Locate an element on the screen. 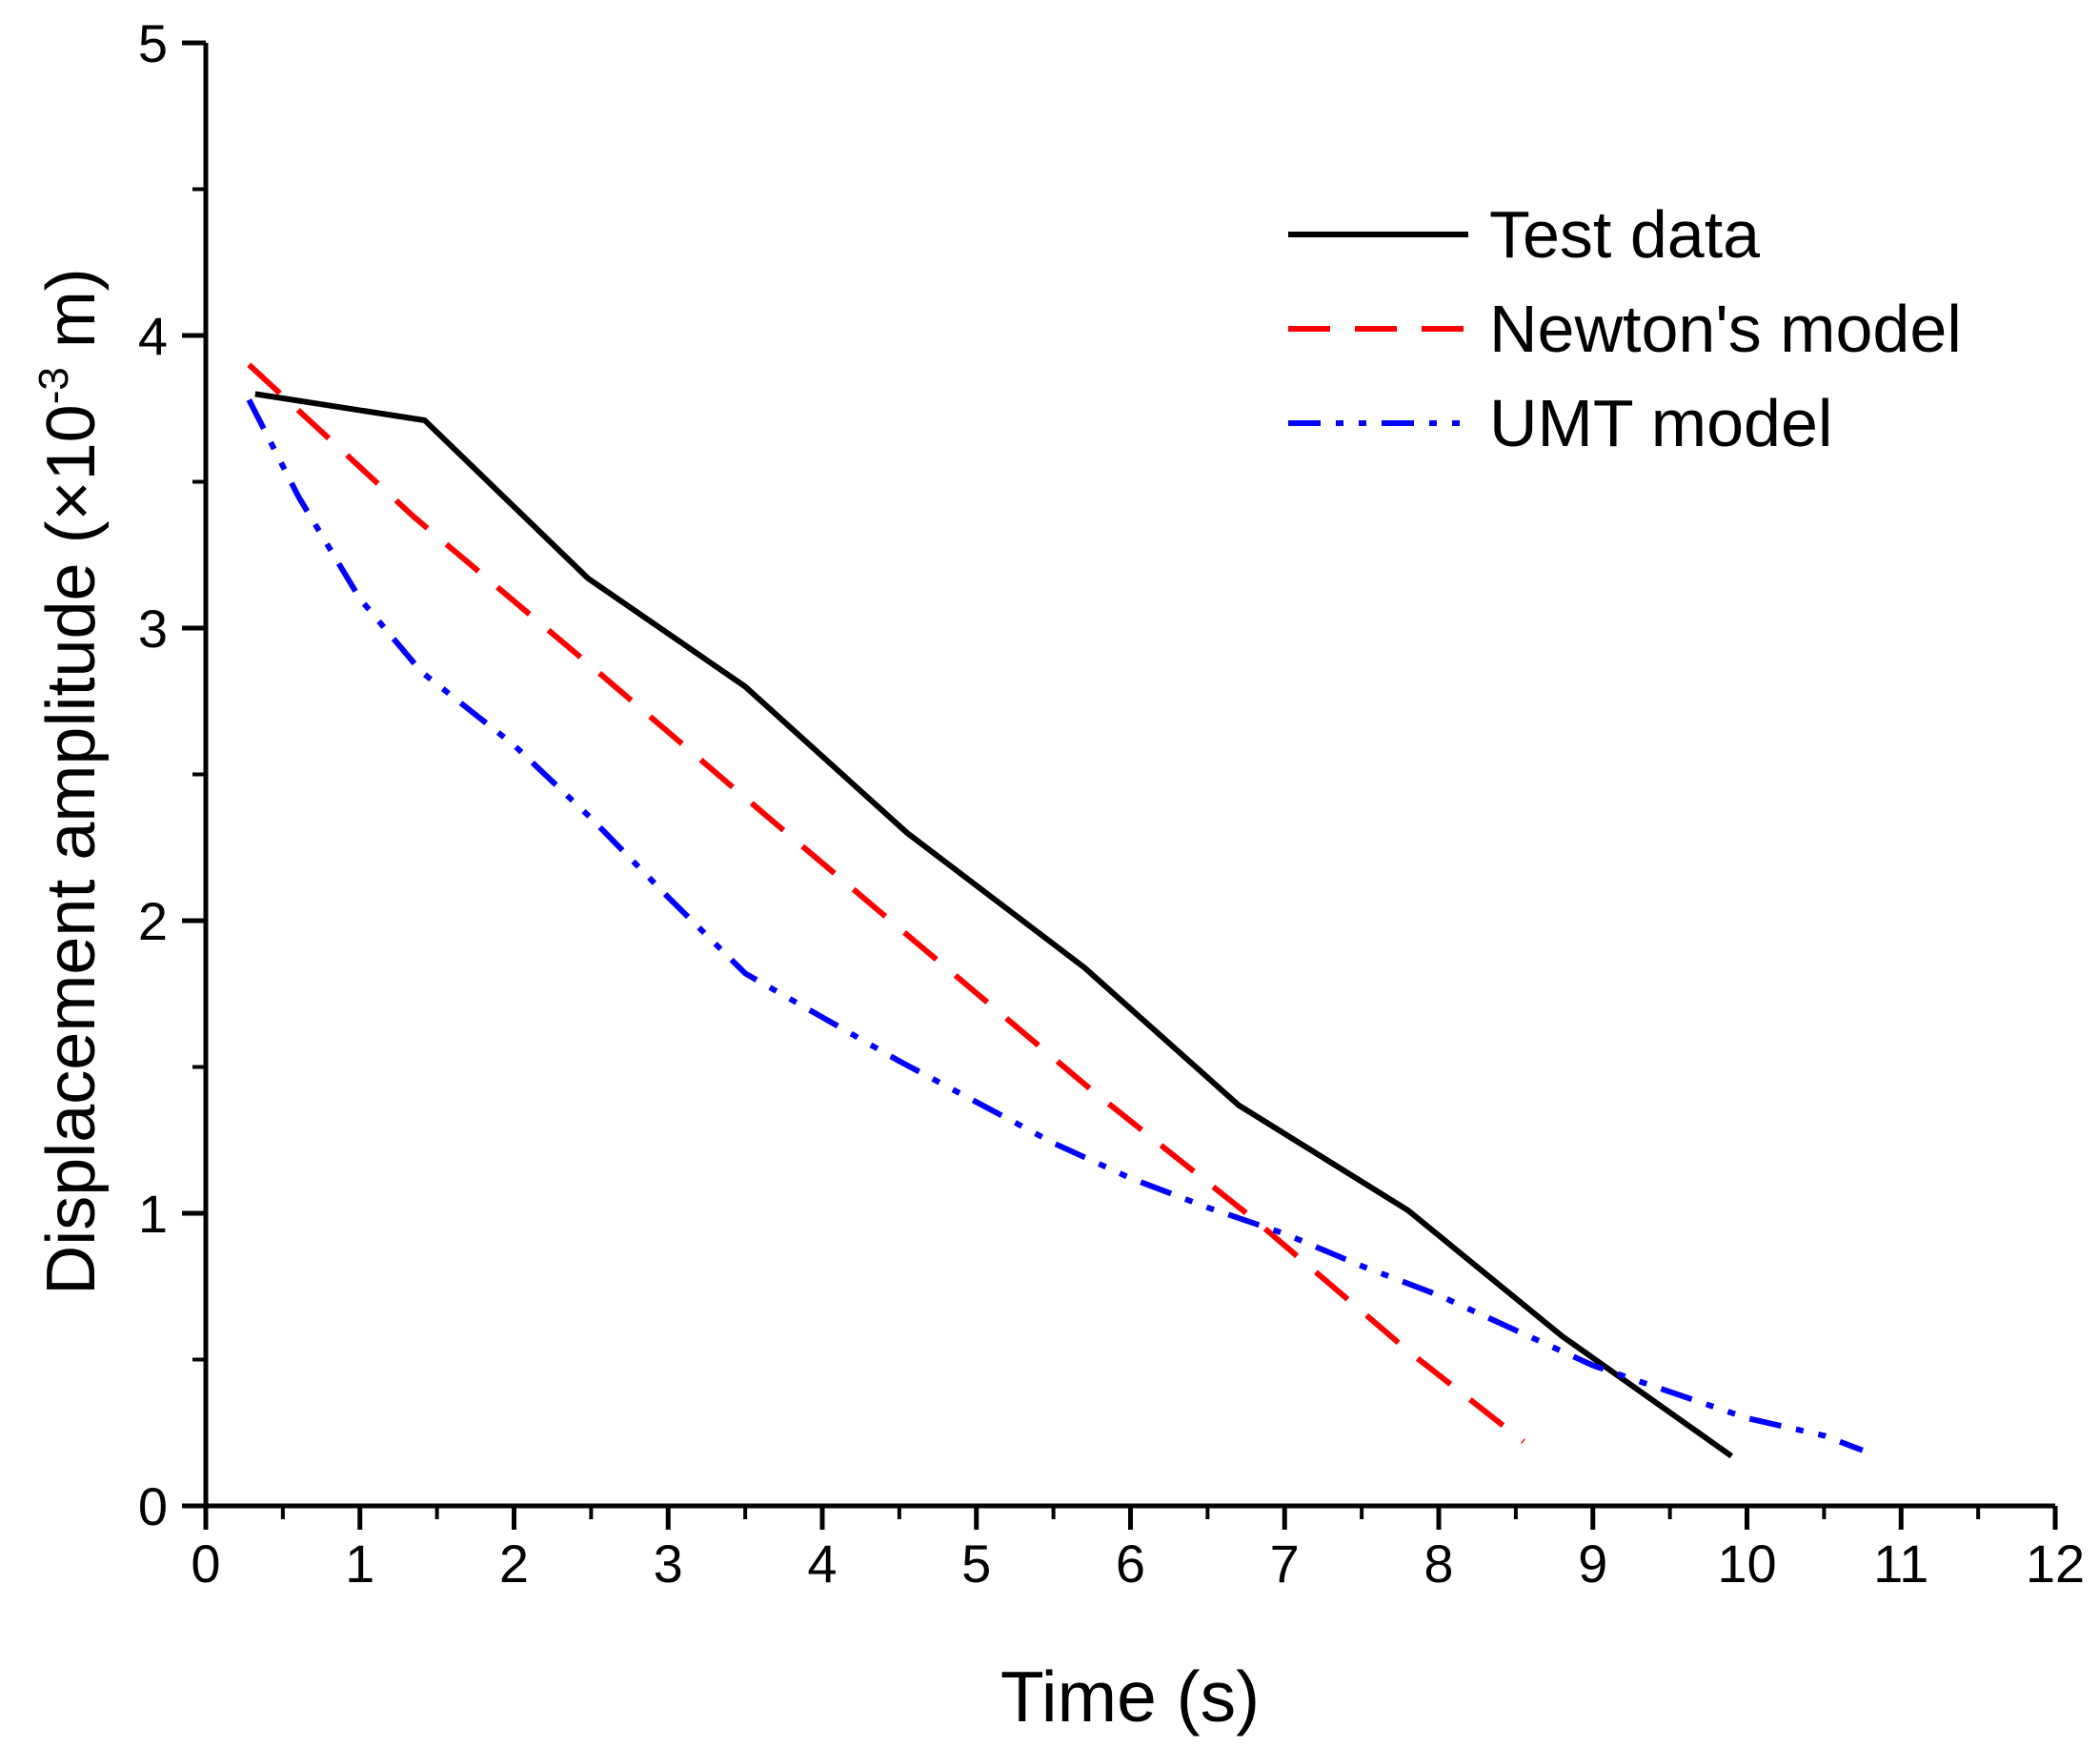  y-axis-label-suffix: m) is located at coordinates (71, 317).